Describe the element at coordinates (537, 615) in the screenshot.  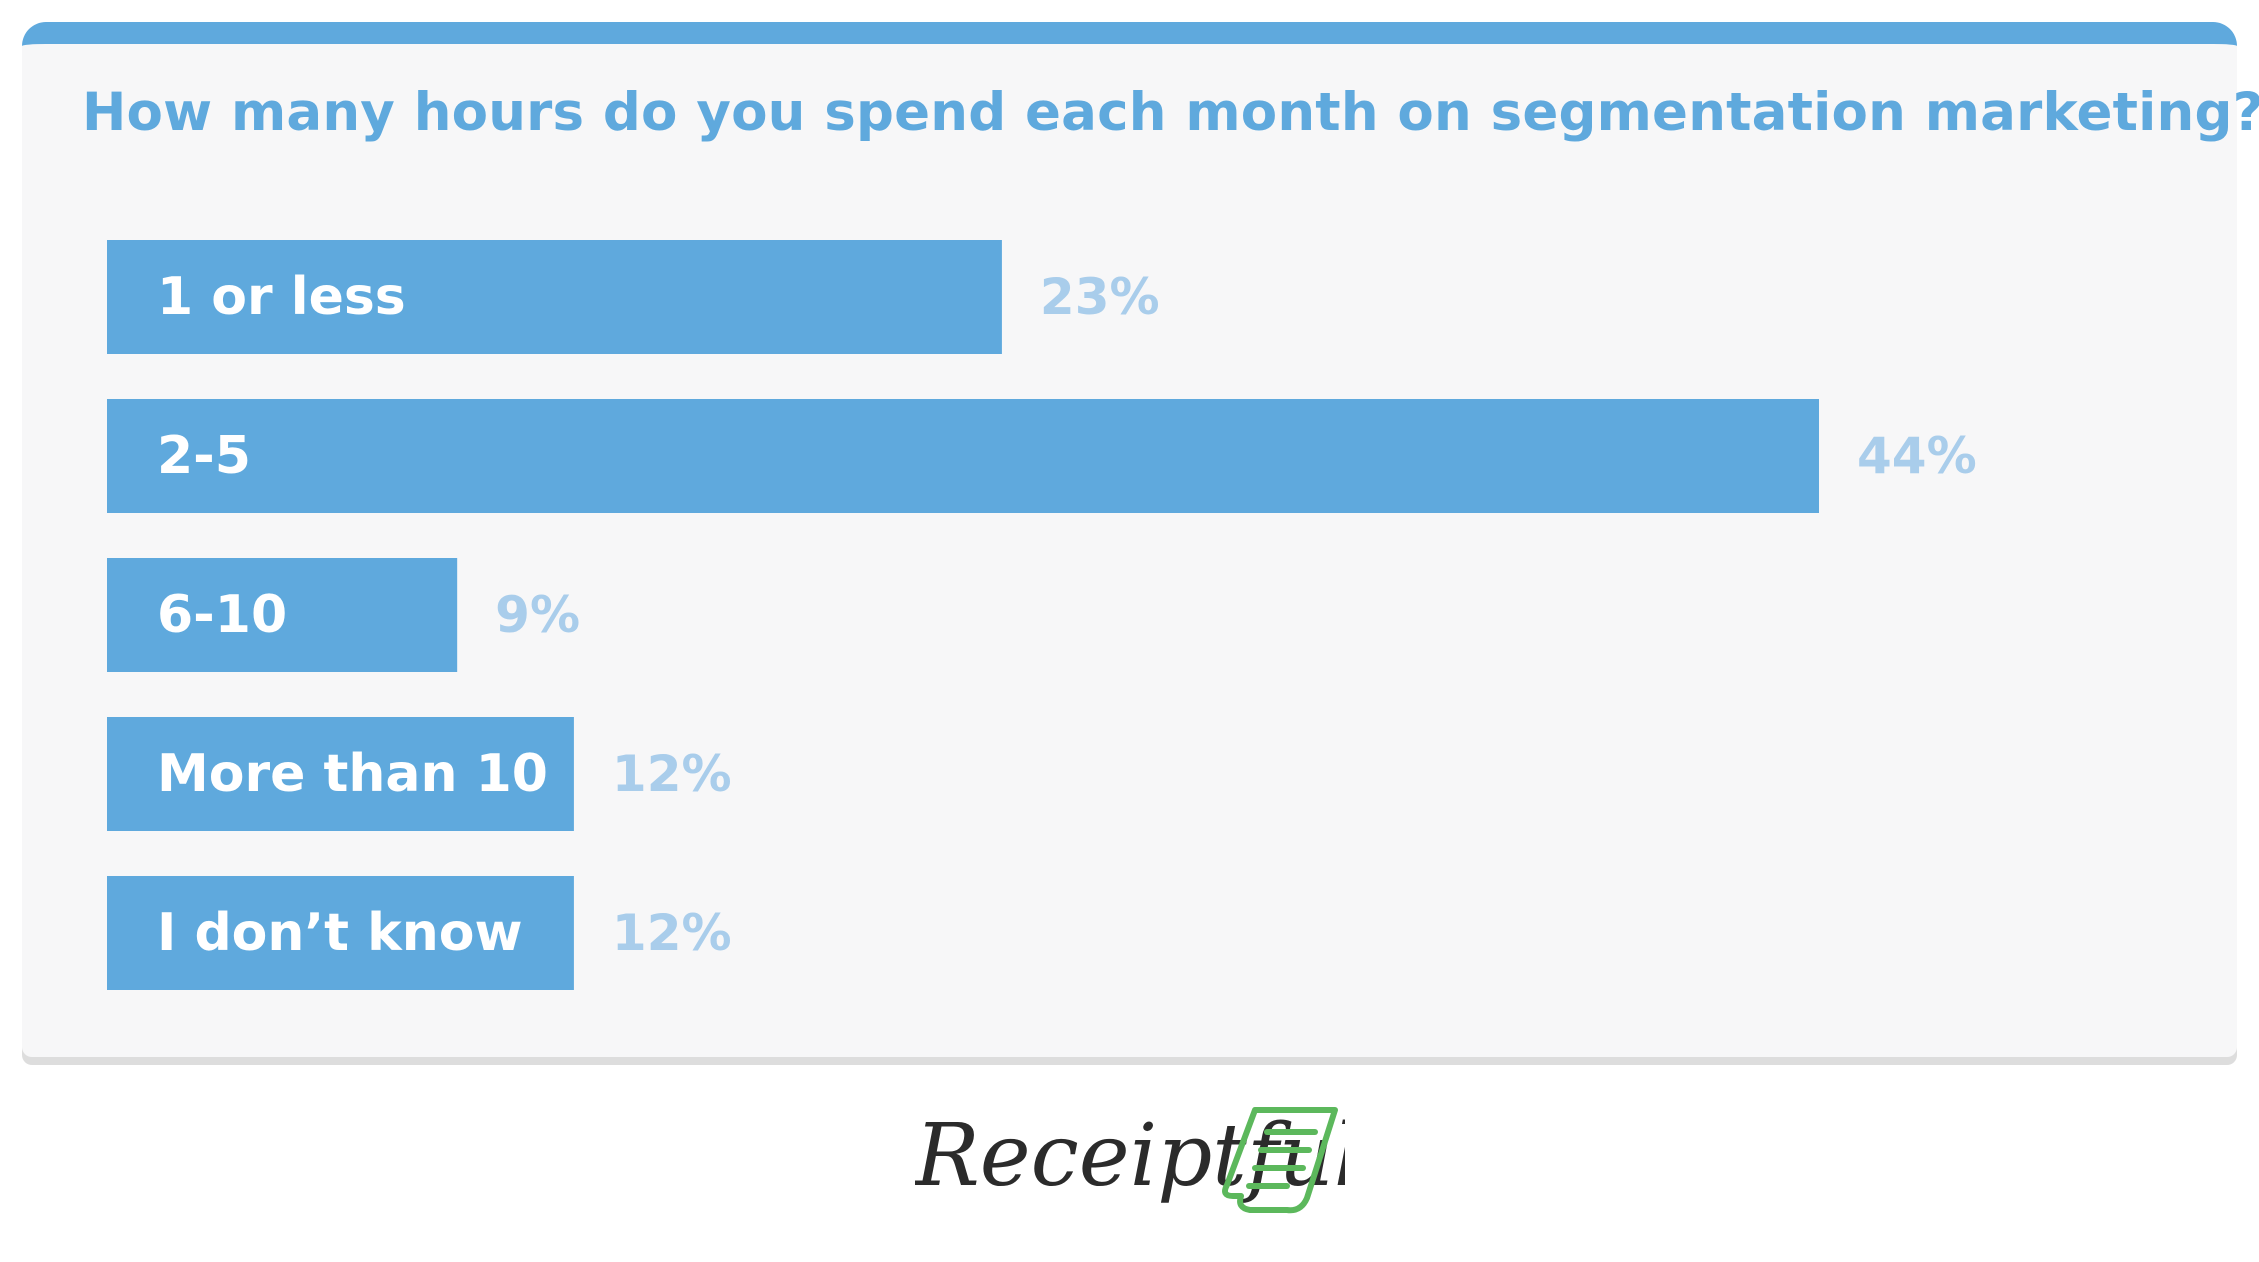
I see `bar-value-label: 9%` at that location.